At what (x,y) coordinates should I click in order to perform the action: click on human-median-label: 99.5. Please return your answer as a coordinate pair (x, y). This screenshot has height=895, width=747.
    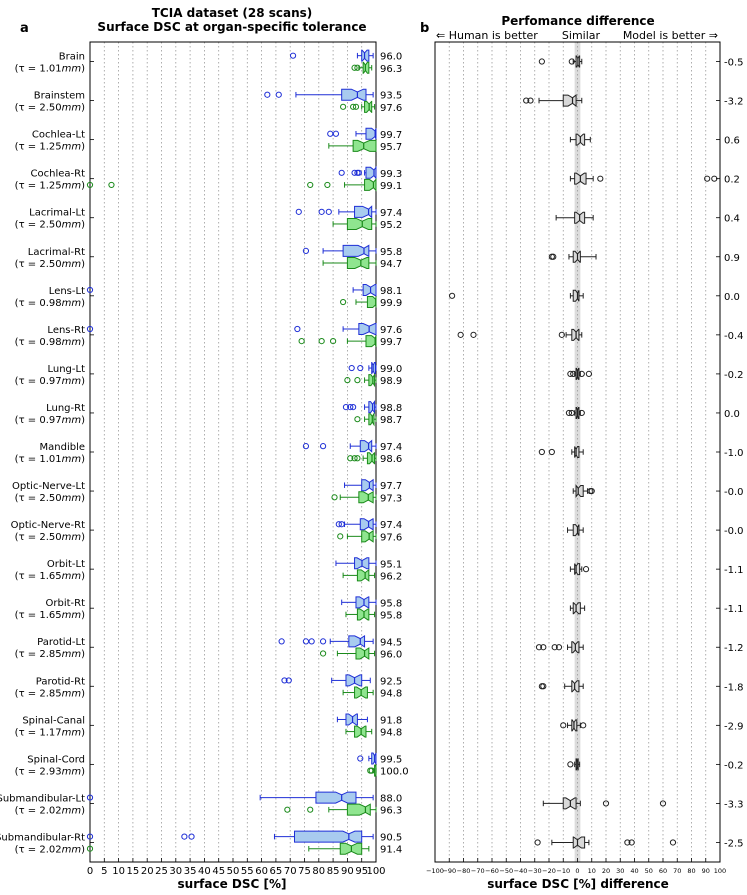
    Looking at the image, I should click on (391, 760).